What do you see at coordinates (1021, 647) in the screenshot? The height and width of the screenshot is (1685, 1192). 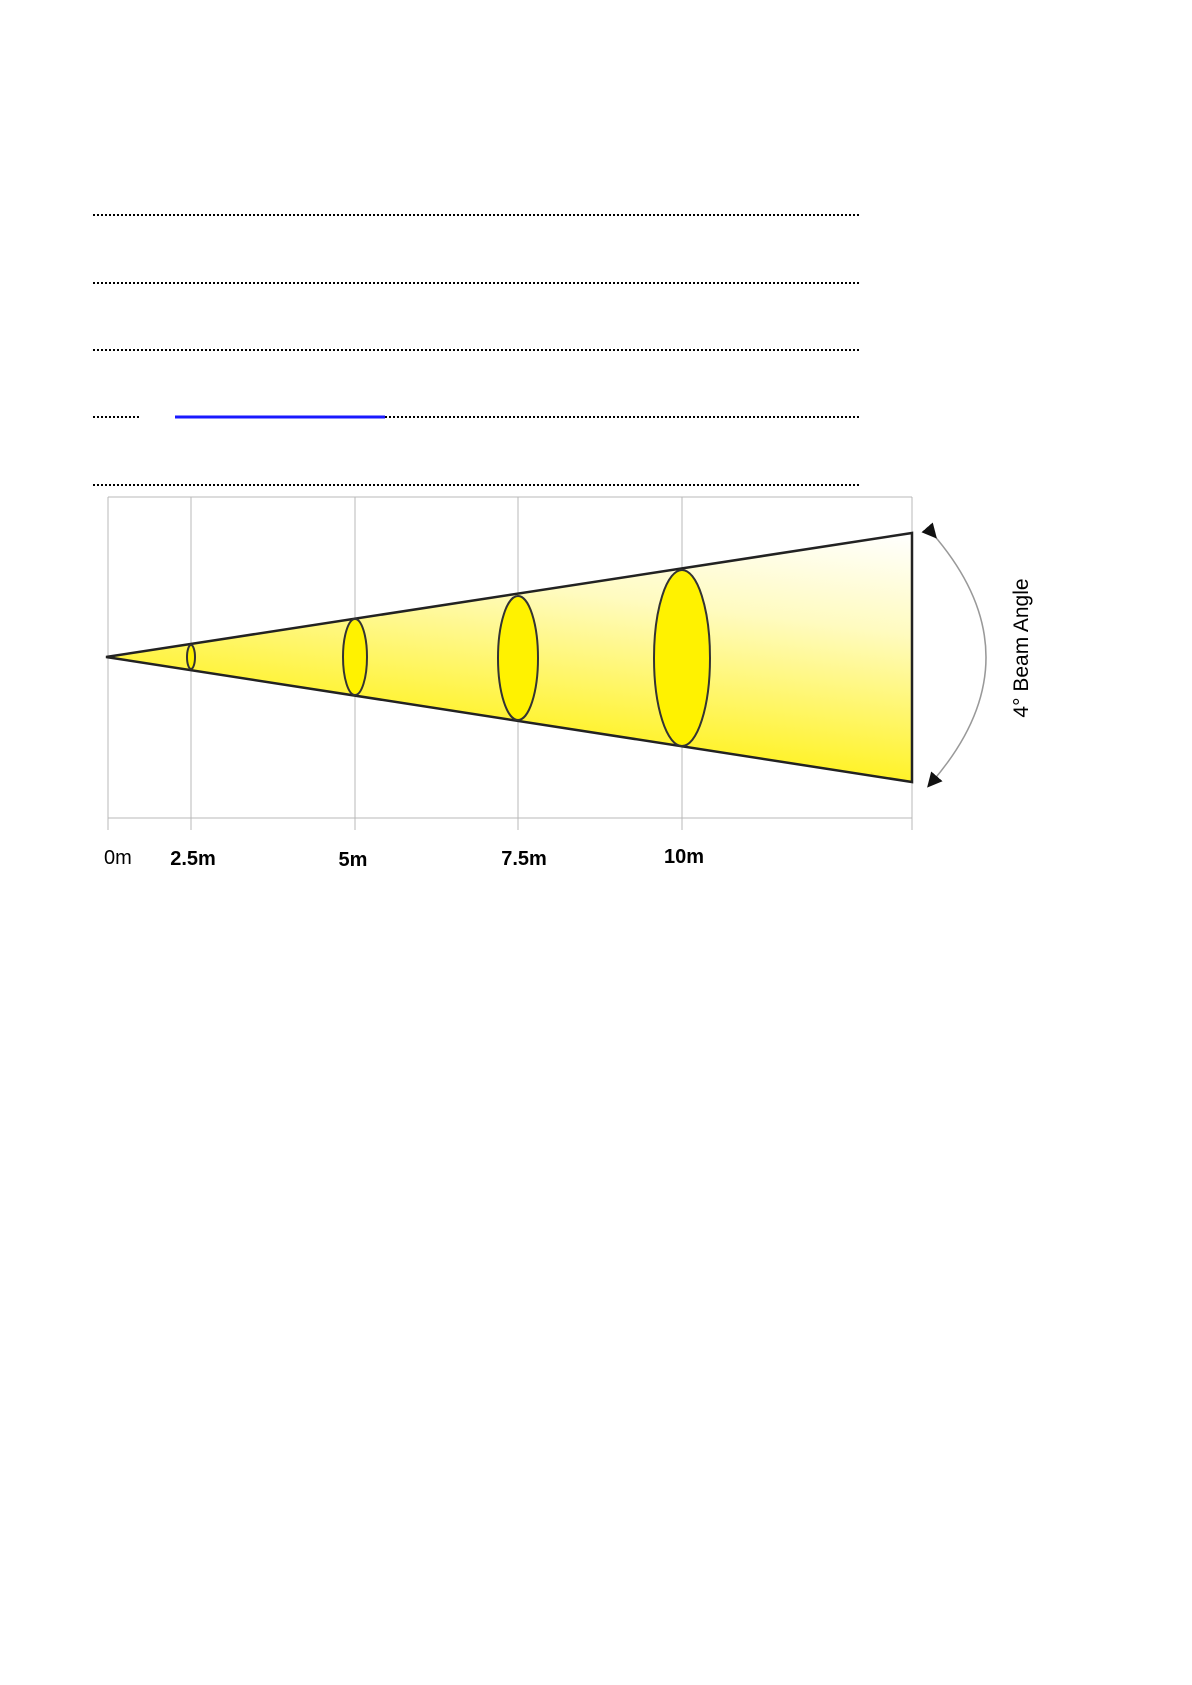 I see `angle-label: 4° Beam Angle` at bounding box center [1021, 647].